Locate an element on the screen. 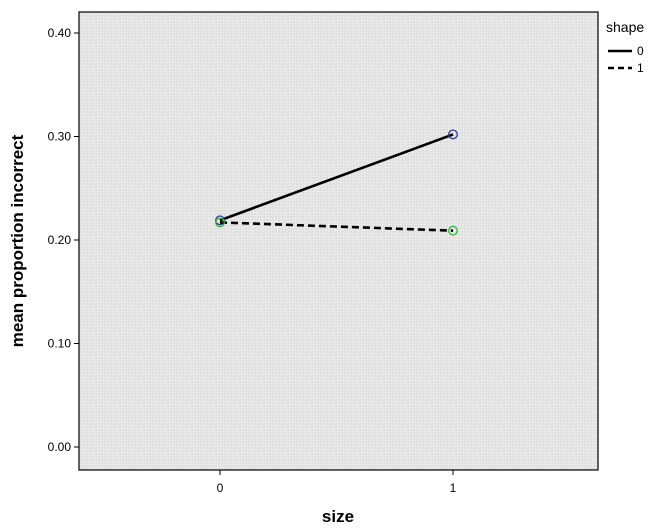 The image size is (654, 529). y-tick-label-4: 0.40 is located at coordinates (60, 33).